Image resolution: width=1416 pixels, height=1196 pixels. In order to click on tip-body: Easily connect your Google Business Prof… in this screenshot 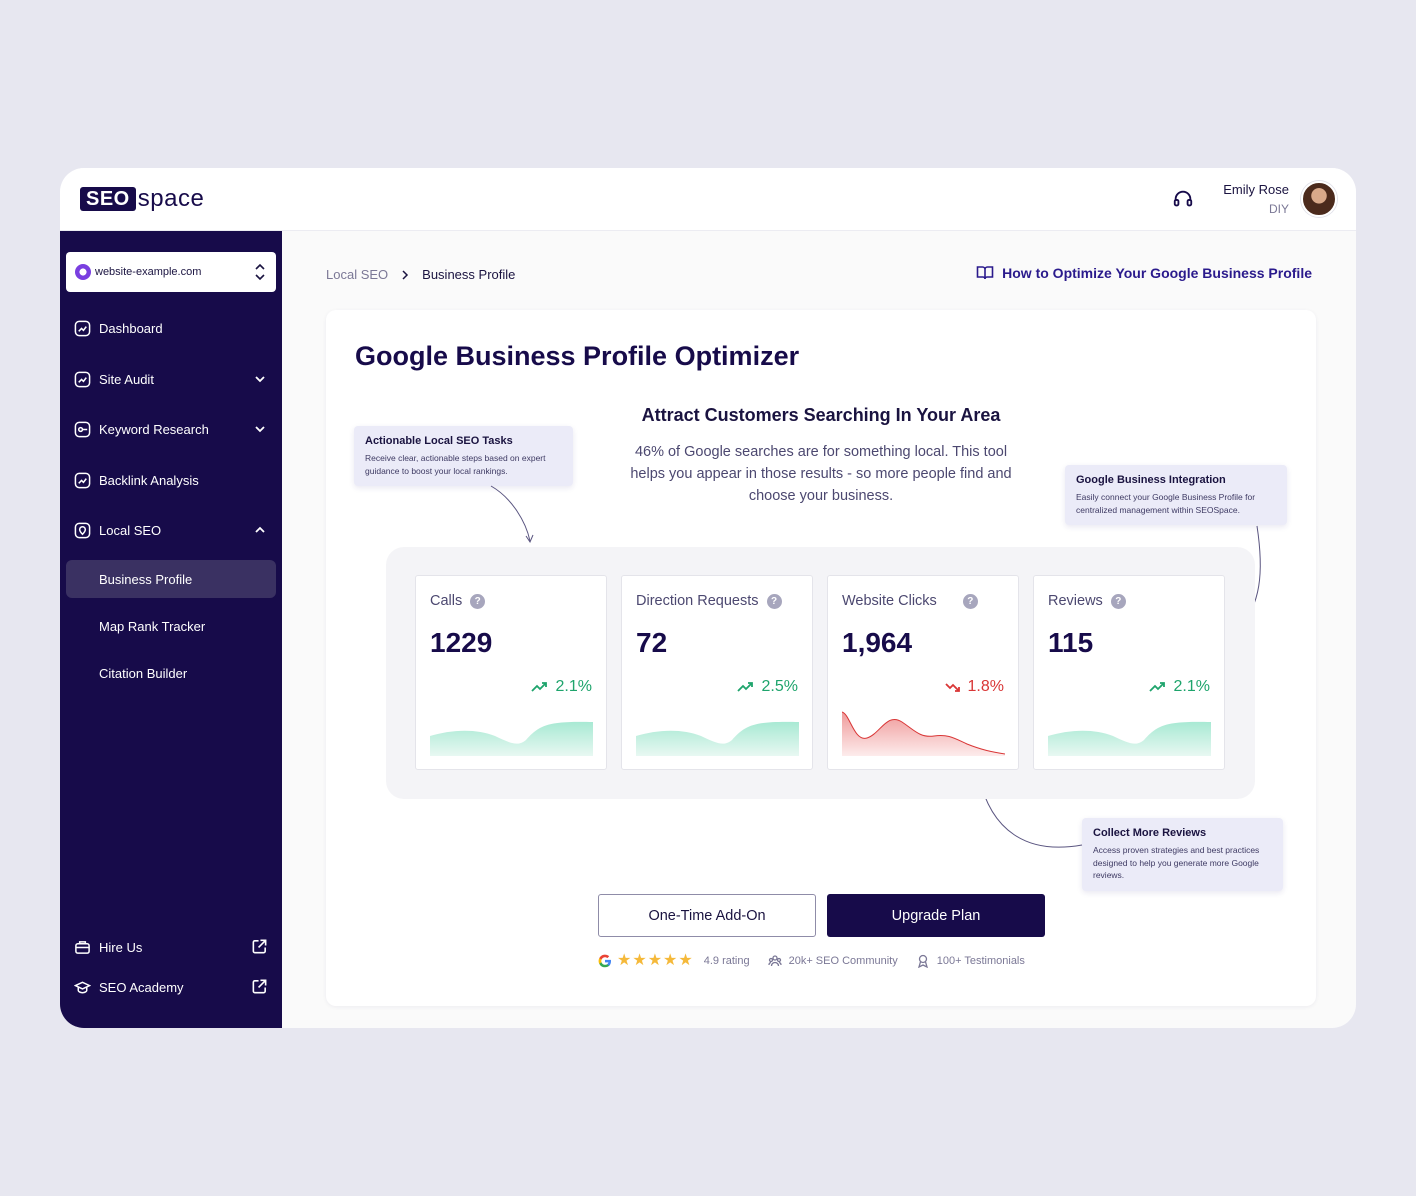, I will do `click(1166, 503)`.